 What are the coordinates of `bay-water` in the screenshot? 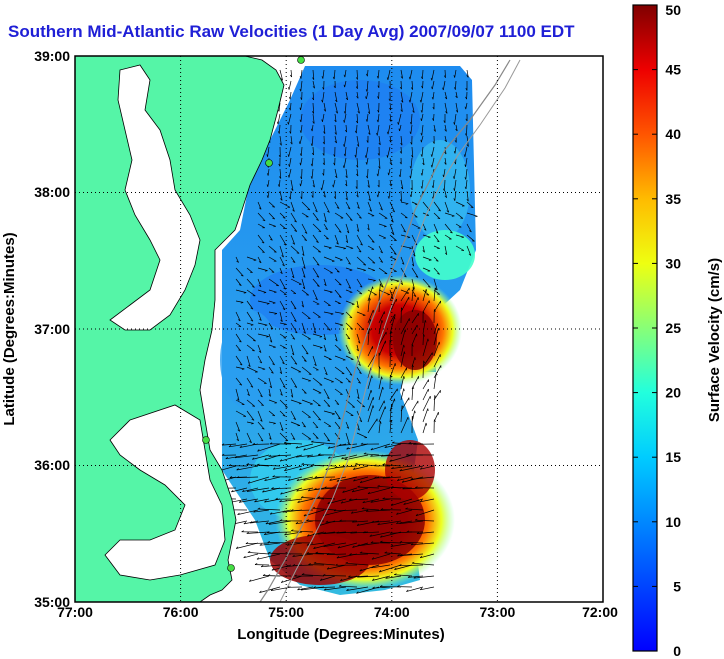 It's located at (155, 197).